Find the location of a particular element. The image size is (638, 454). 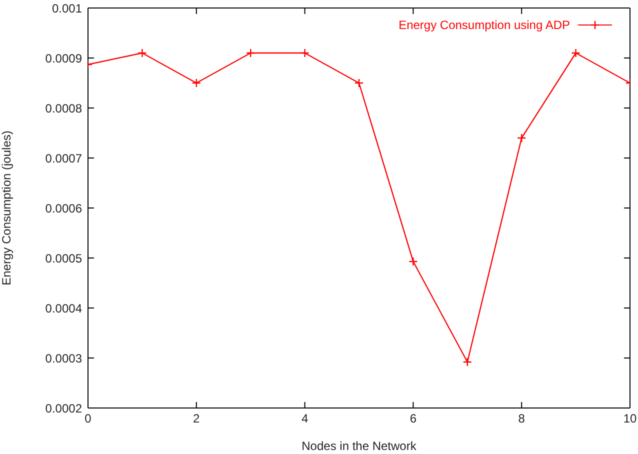

y-tick-label: 0.0009 is located at coordinates (63, 58).